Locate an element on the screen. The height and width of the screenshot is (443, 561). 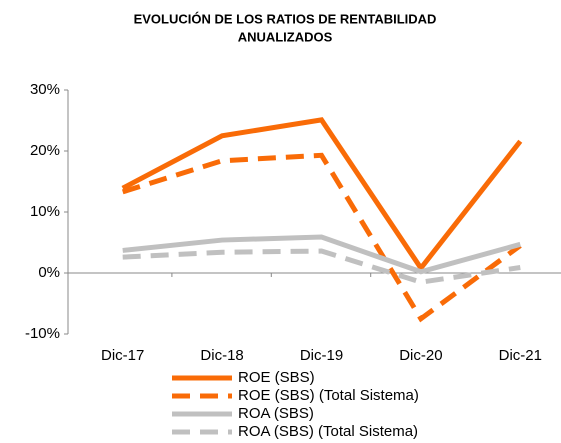
x-tick-label: Dic-21 is located at coordinates (520, 355).